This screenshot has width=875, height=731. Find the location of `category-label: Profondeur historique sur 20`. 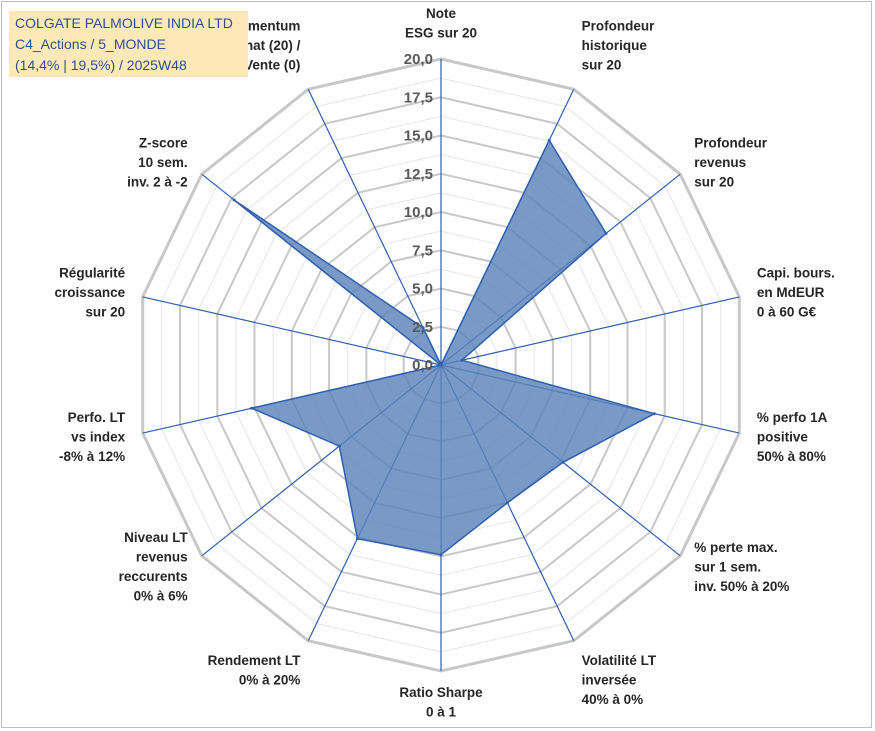

category-label: Profondeur historique sur 20 is located at coordinates (618, 46).